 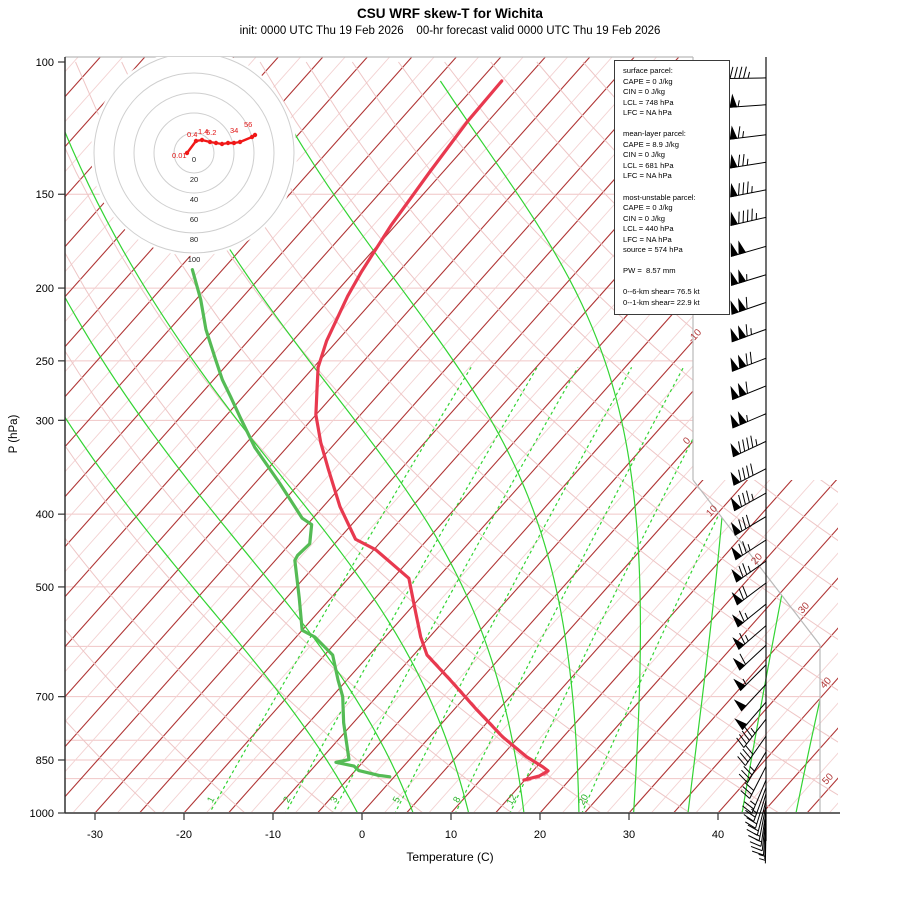 What do you see at coordinates (42, 814) in the screenshot?
I see `y-tick-label: 1000` at bounding box center [42, 814].